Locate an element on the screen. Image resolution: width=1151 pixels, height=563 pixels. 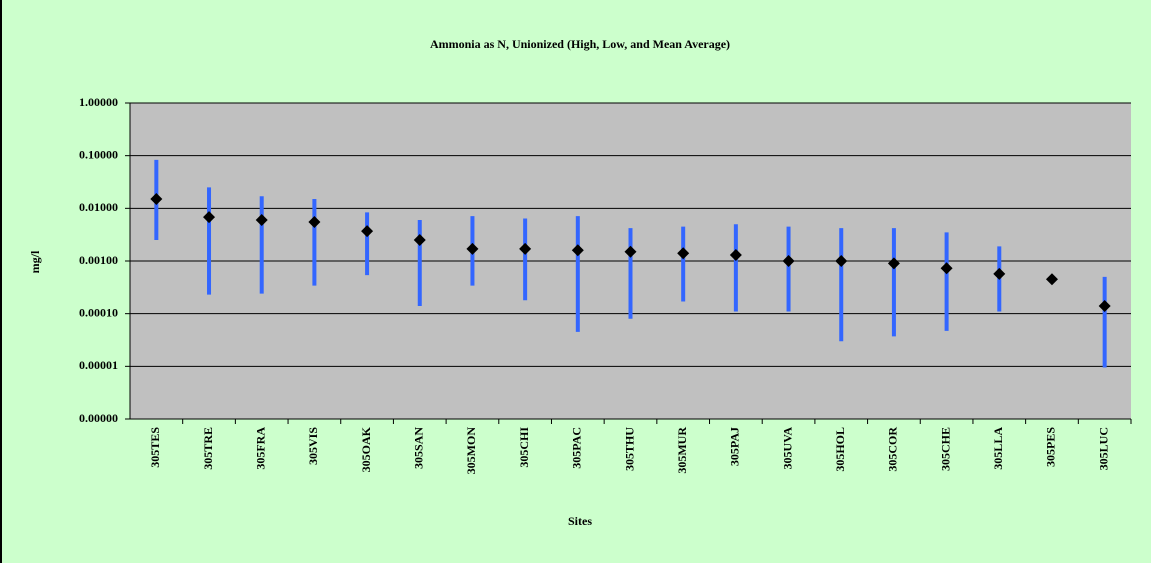
x-tick-label: 305PES is located at coordinates (1051, 447).